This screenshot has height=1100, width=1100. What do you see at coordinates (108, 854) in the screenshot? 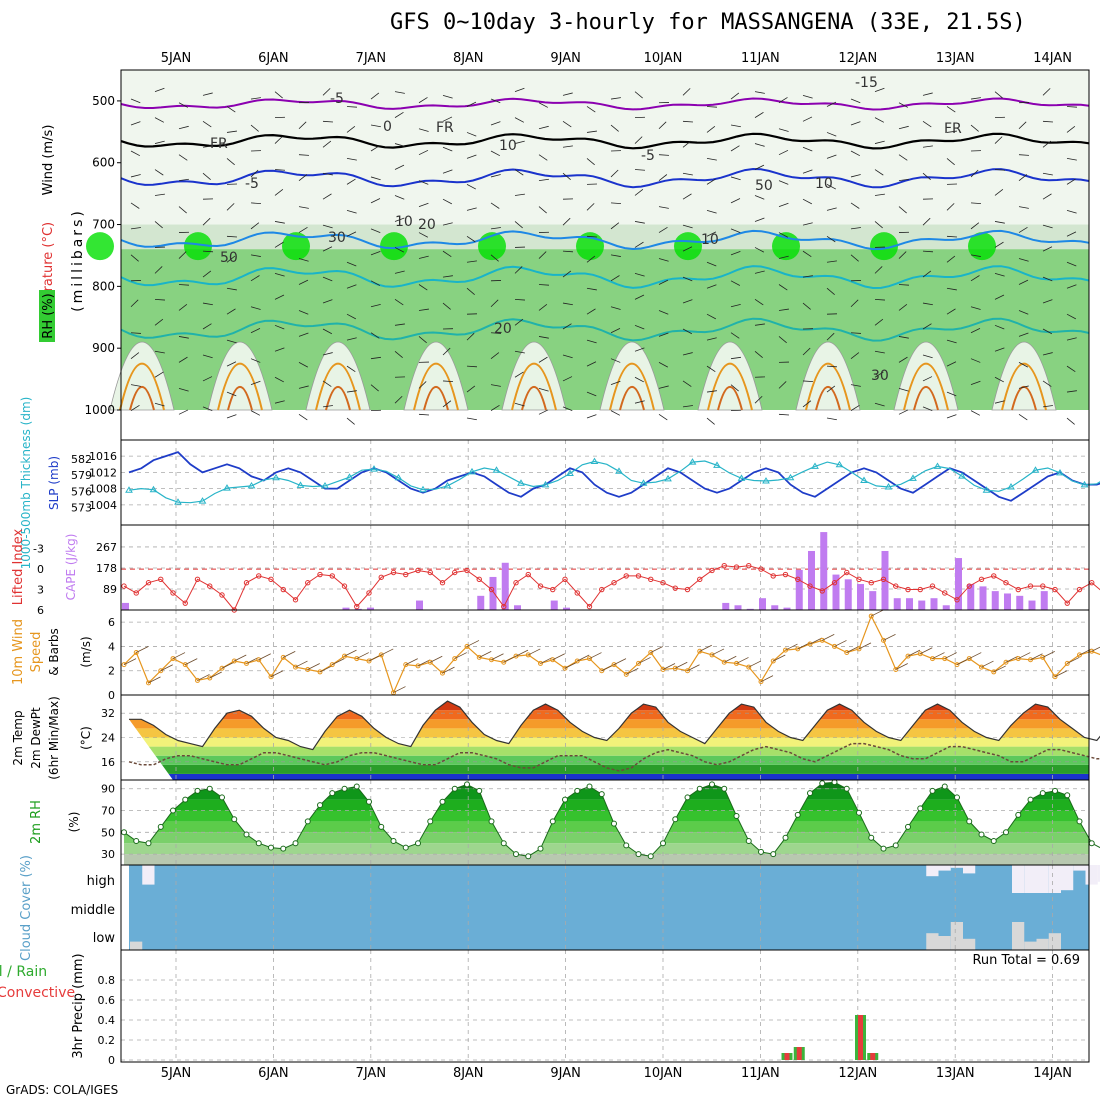
I see `rh-ytick-label: 30` at bounding box center [108, 854].